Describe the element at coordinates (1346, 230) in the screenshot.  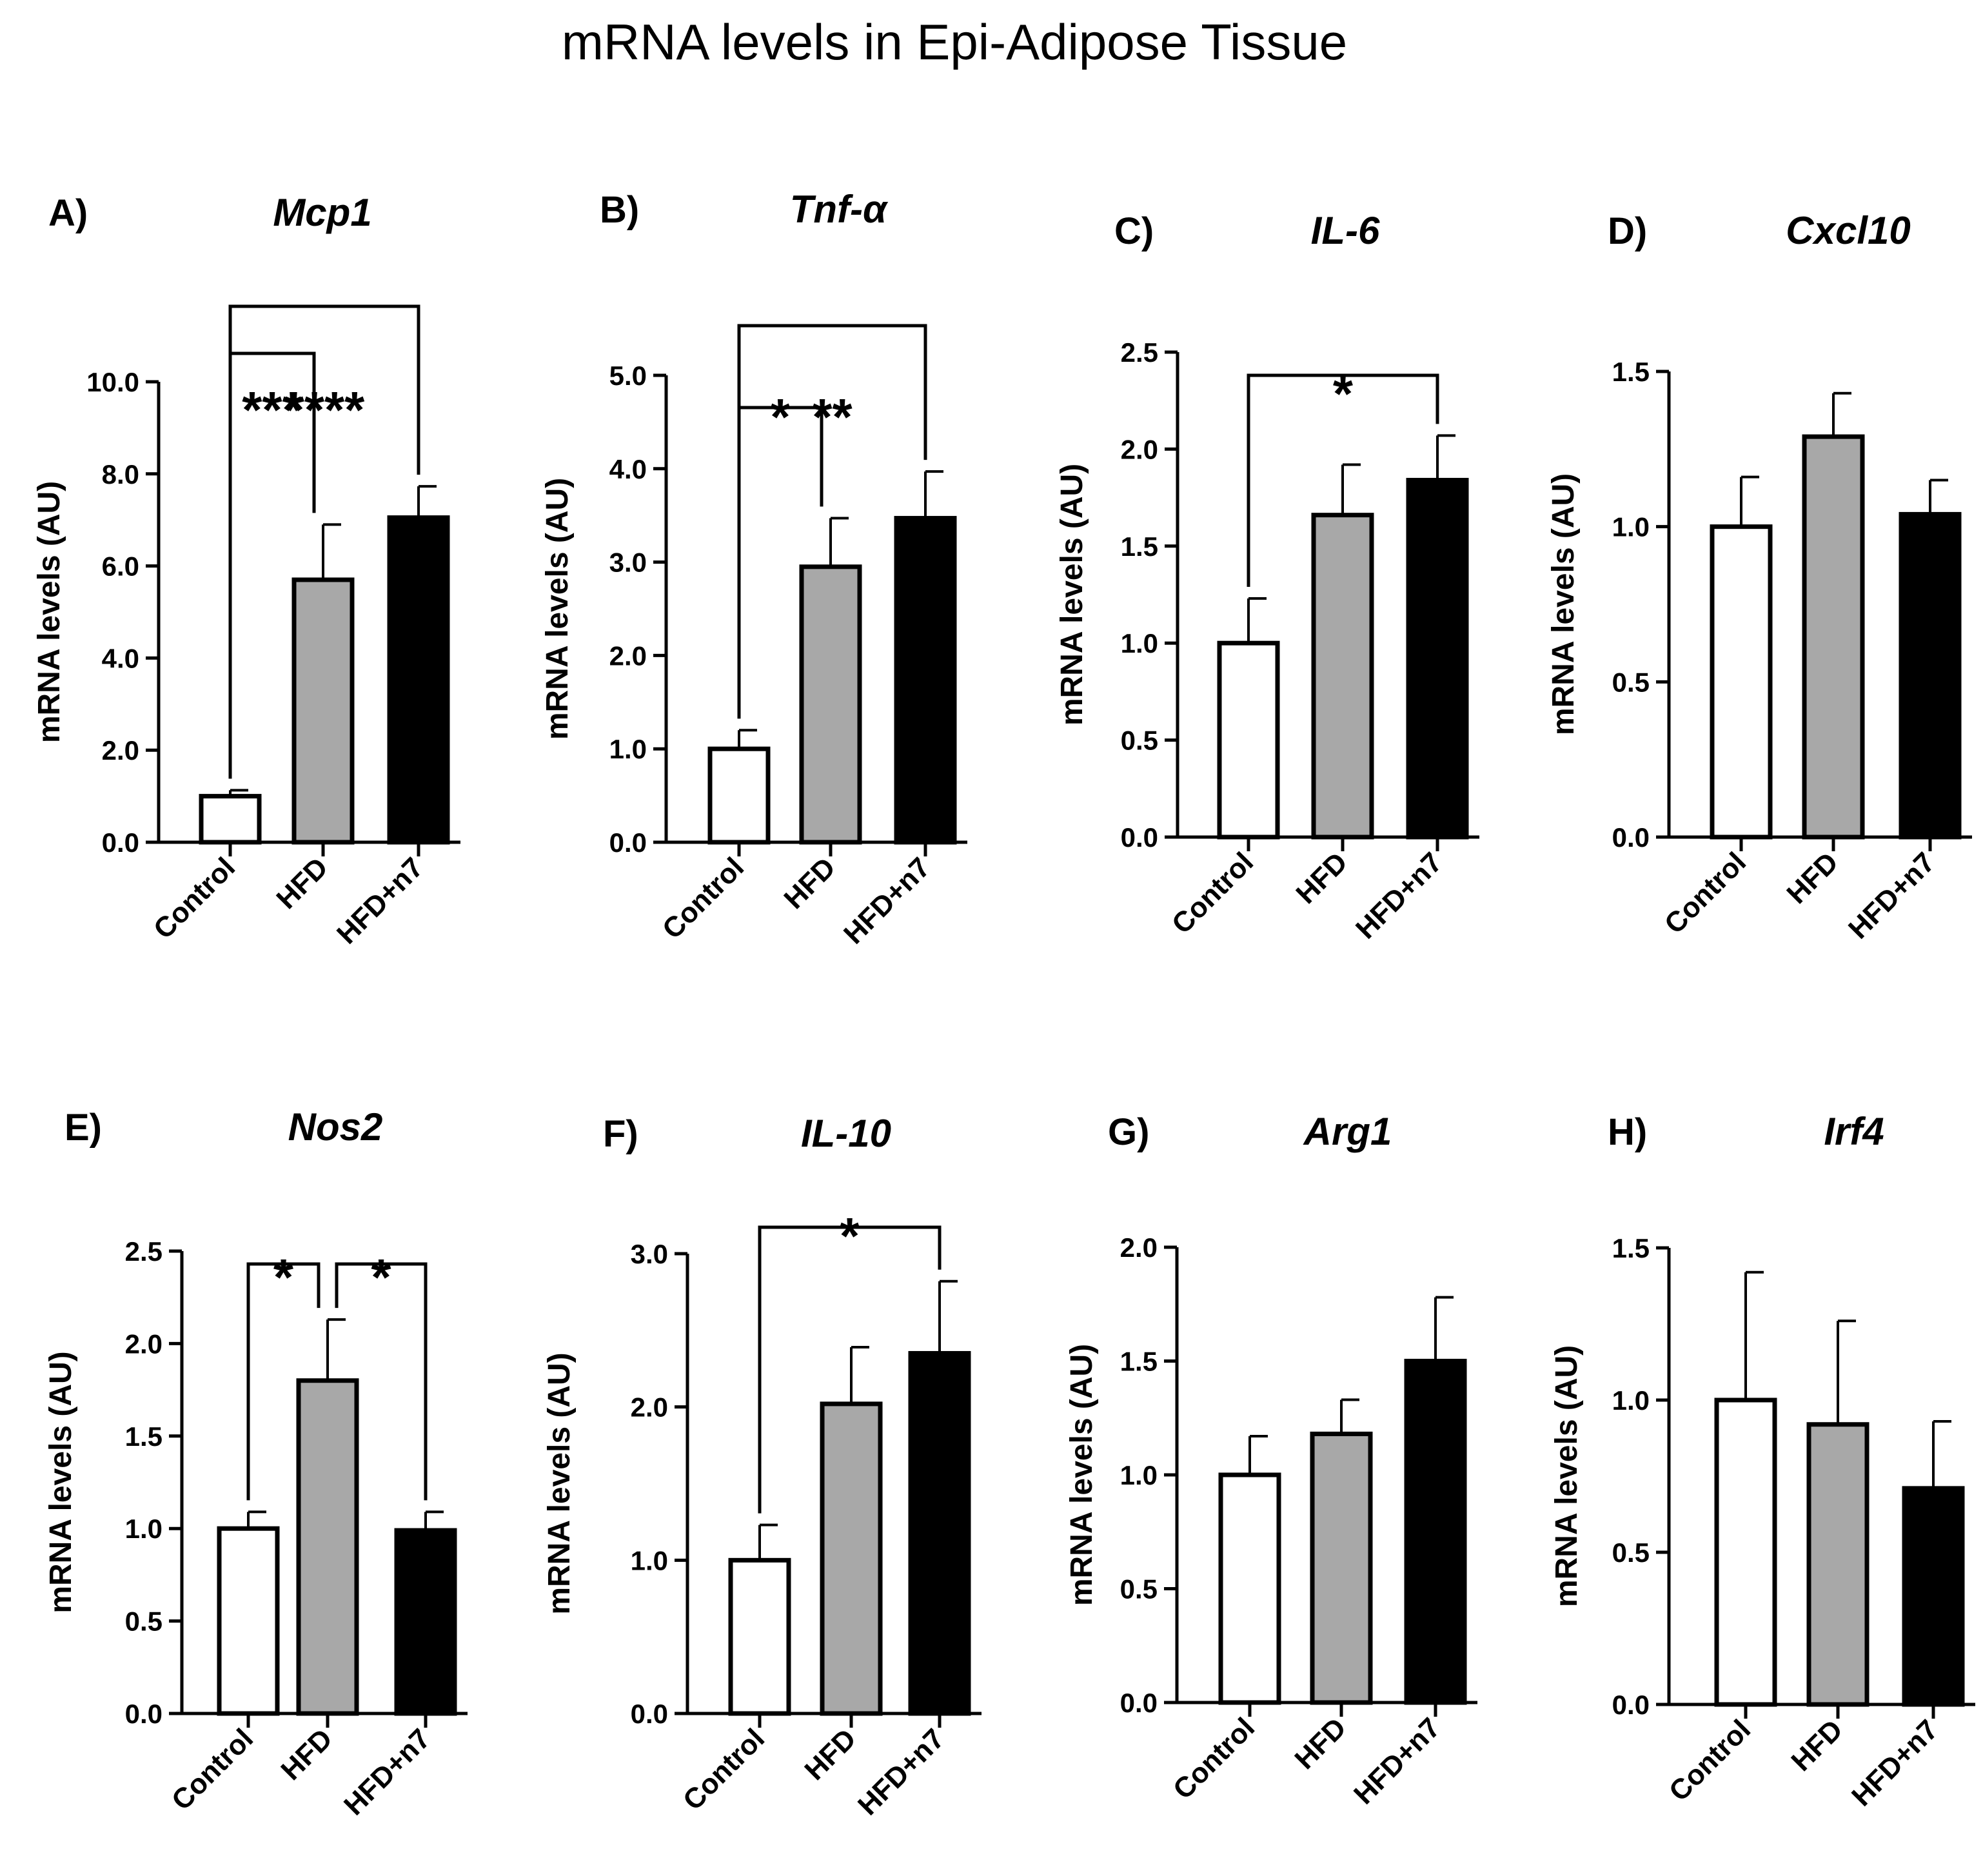
I see `panel-title: IL-6` at that location.